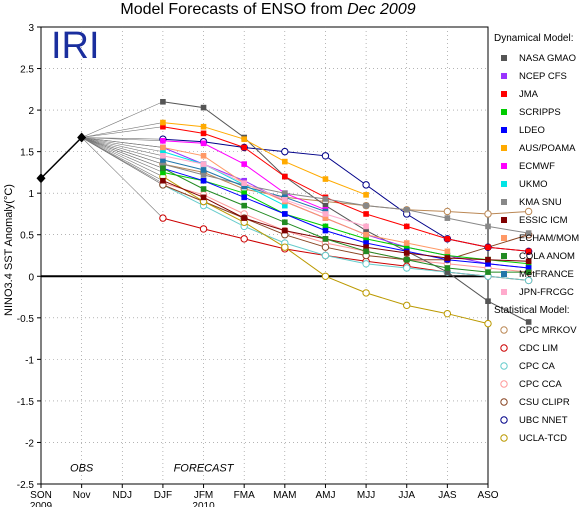  I want to click on y-axis: -2.5 -2 -1.5 -1 -0.5 0 0.5 1 1.5 2 2.5 3, so click(29, 257).